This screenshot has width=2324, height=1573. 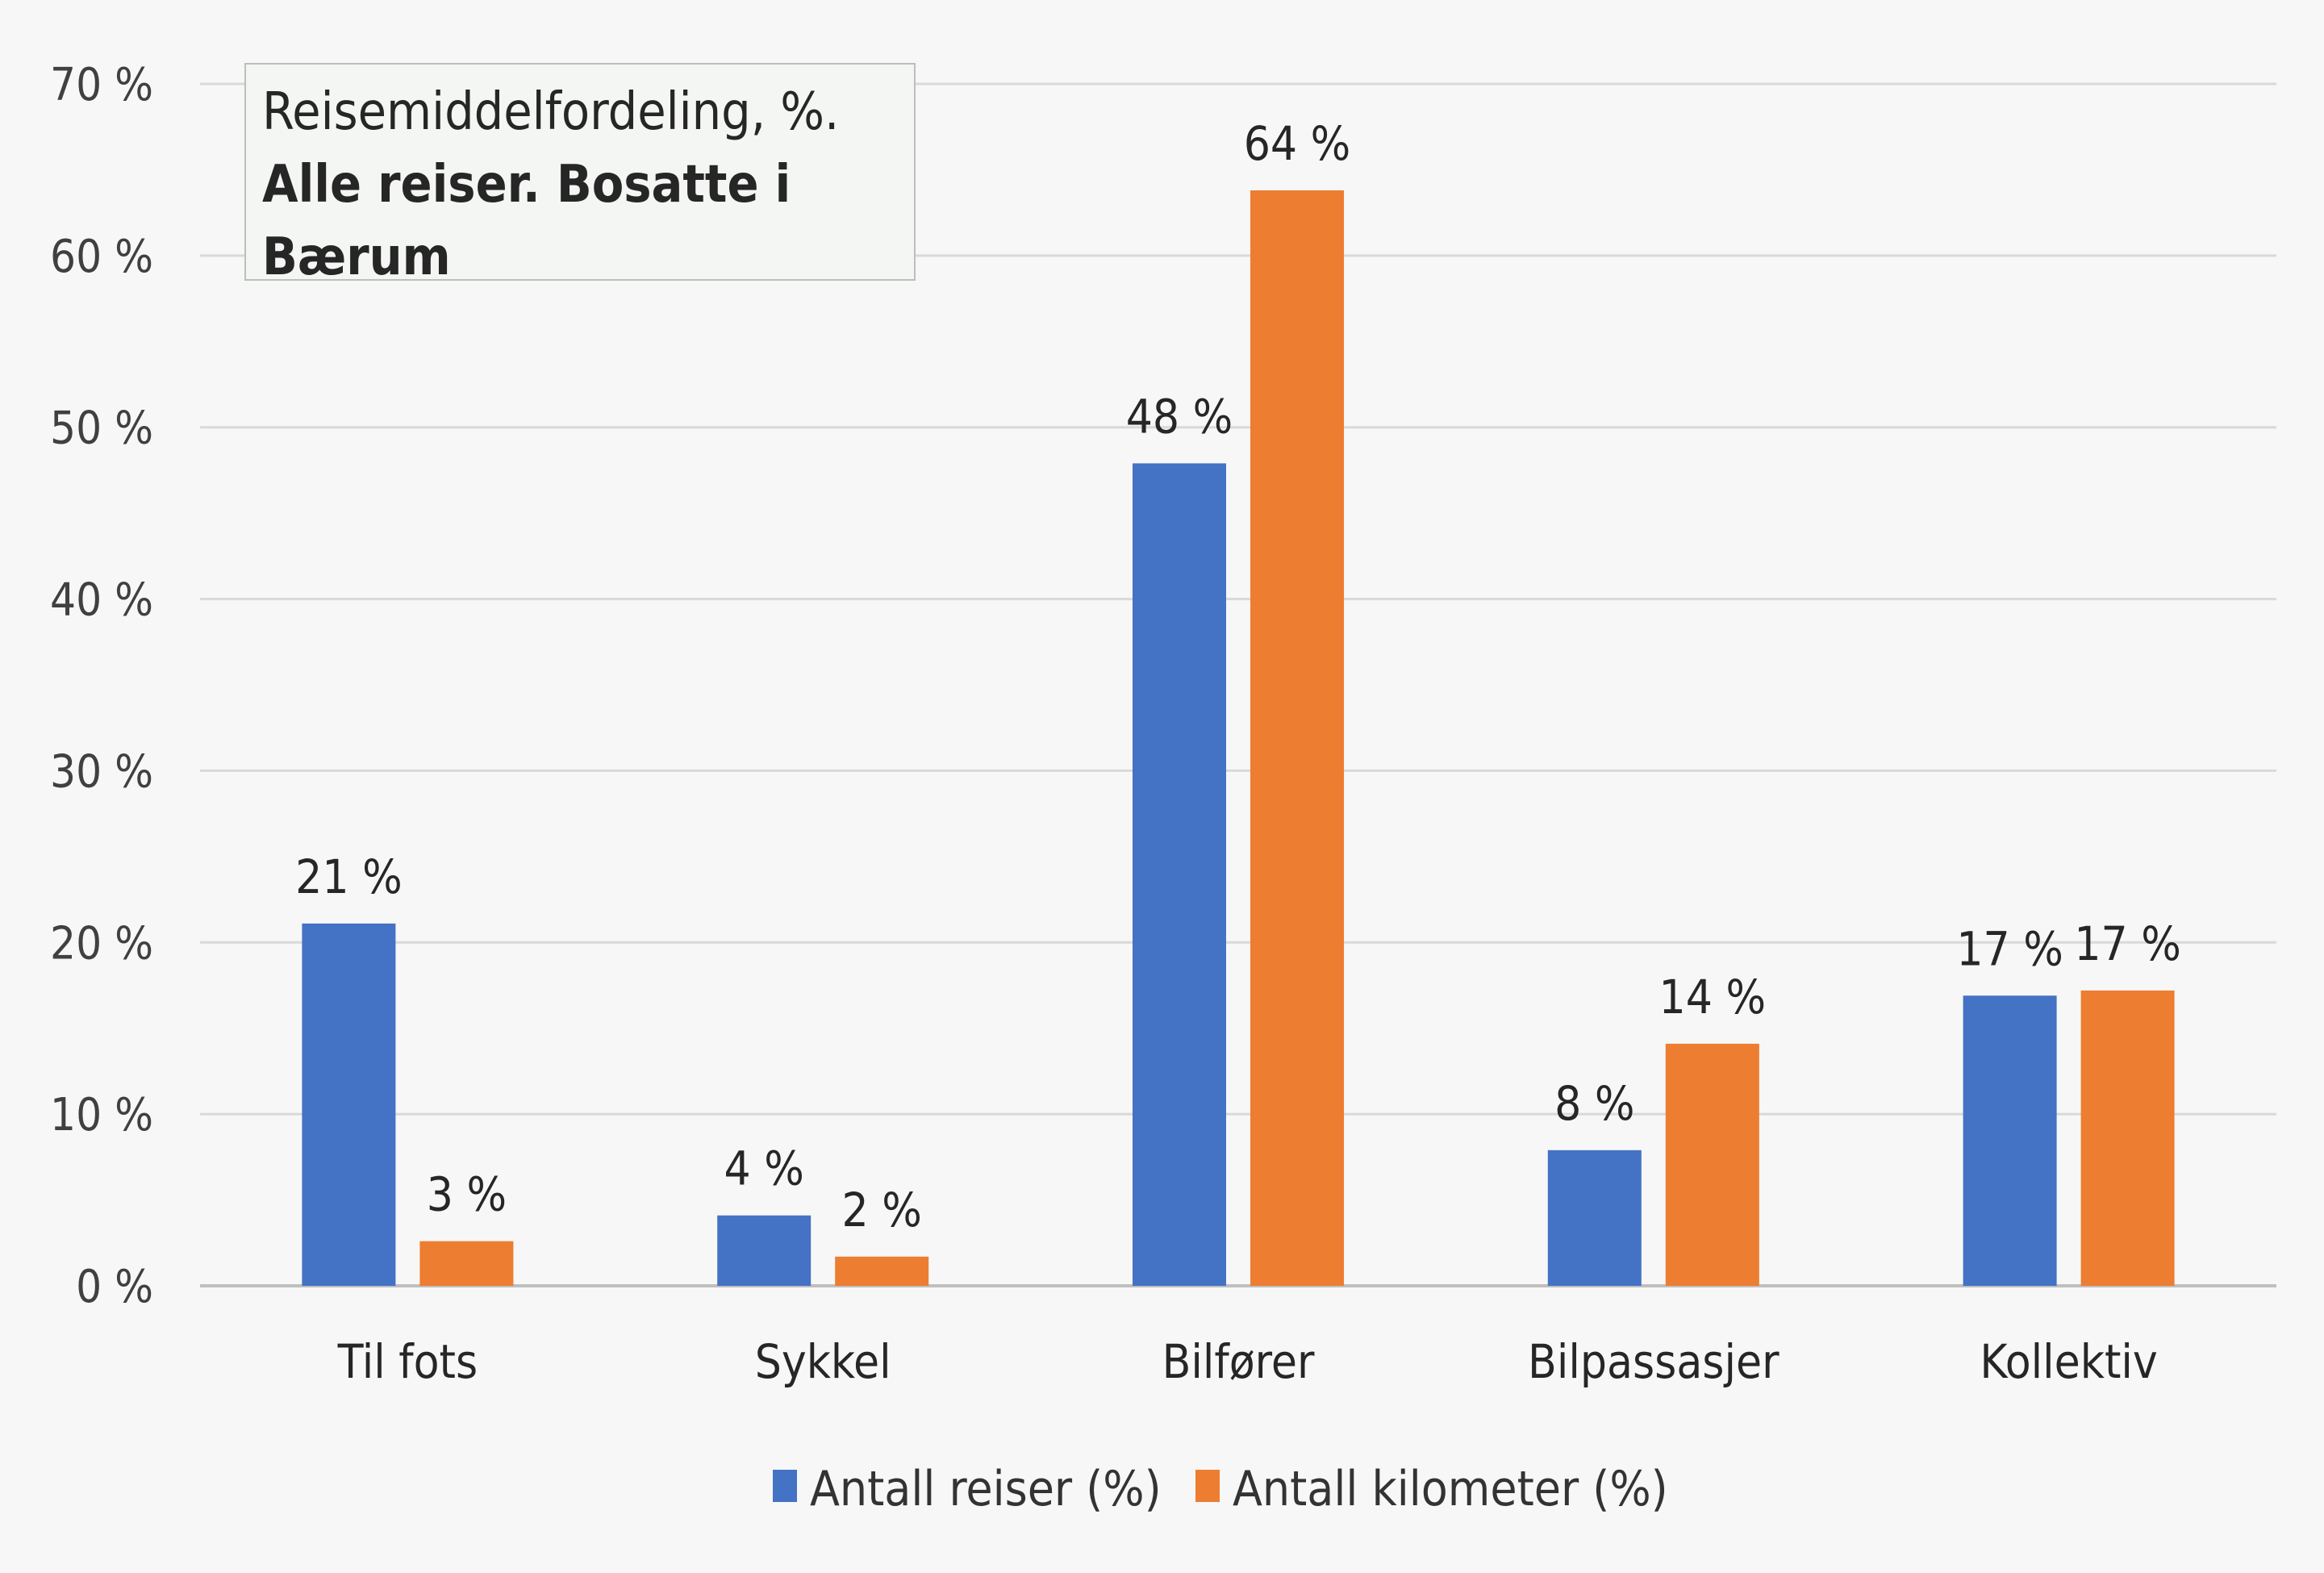 I want to click on category-label: Bilpassasjer, so click(x=1654, y=1362).